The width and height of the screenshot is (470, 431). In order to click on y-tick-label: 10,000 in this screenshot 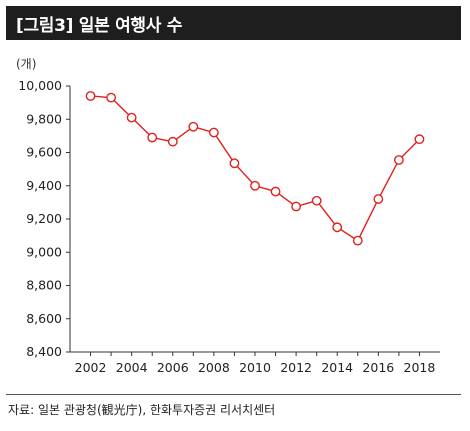, I will do `click(40, 85)`.